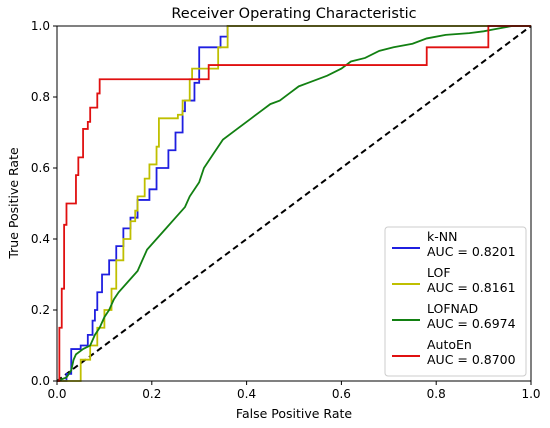 This screenshot has height=428, width=550. I want to click on legend-auc-lofnad: AUC = 0.6974, so click(471, 323).